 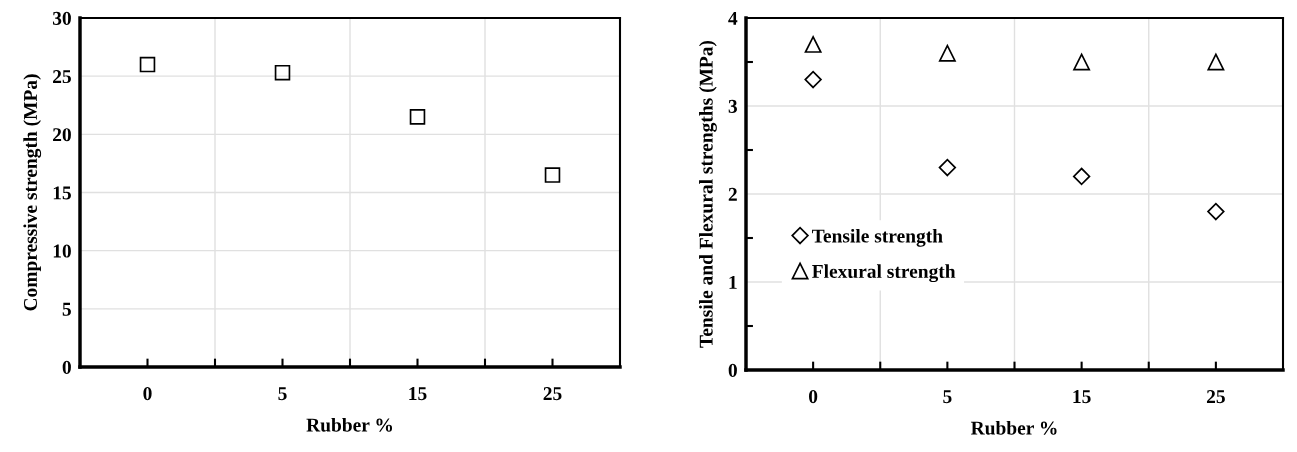 I want to click on legend-label: Tensile strength, so click(x=877, y=237).